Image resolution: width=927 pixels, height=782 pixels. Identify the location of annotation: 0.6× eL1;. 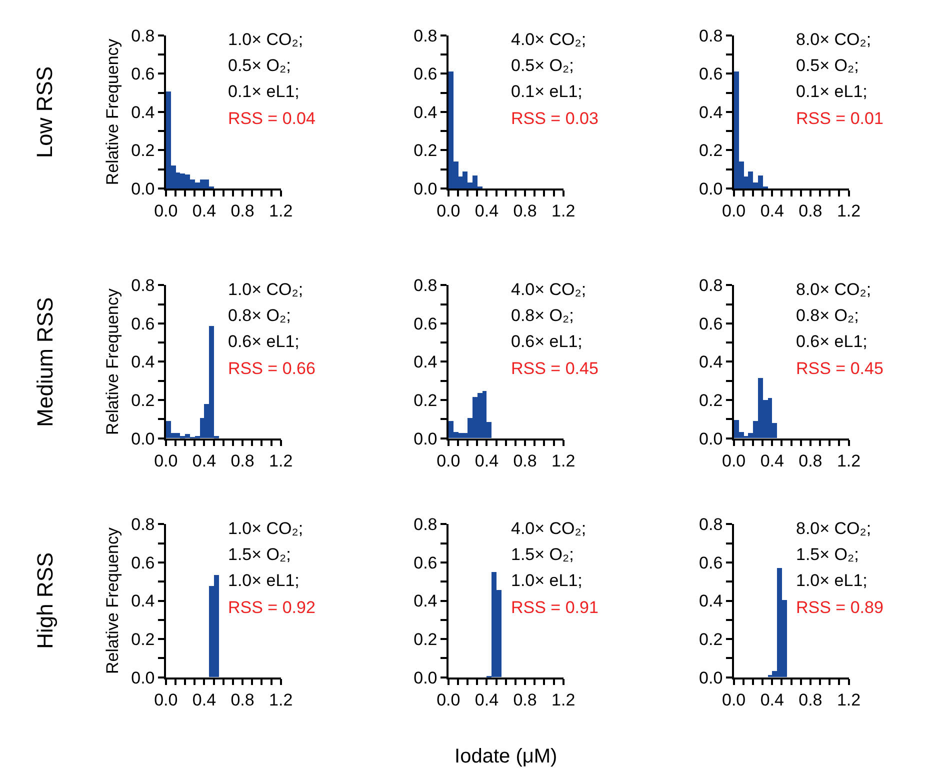
(546, 341).